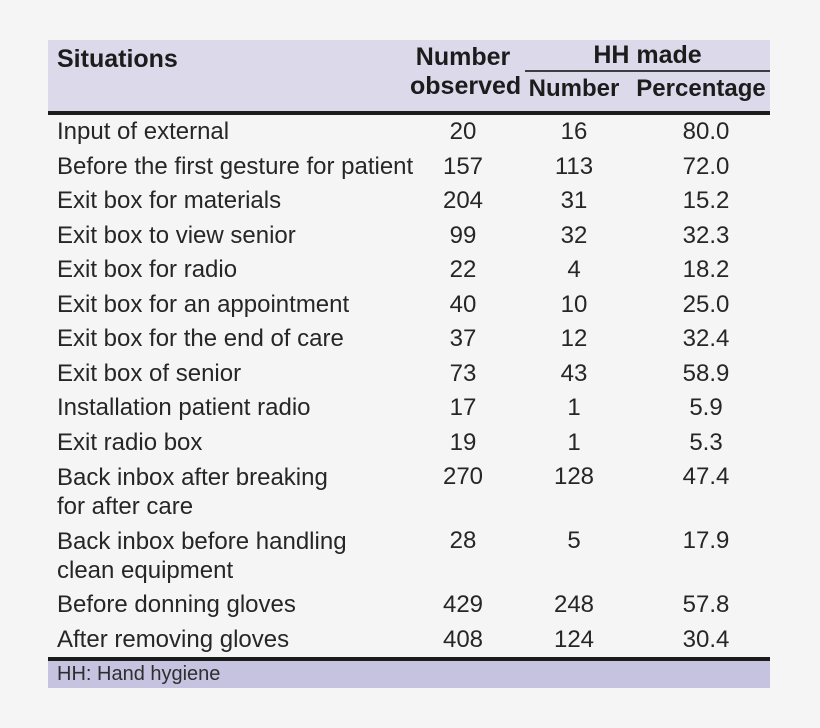 This screenshot has height=728, width=820. I want to click on situation-label: Back inbox after breaking for after care, so click(229, 492).